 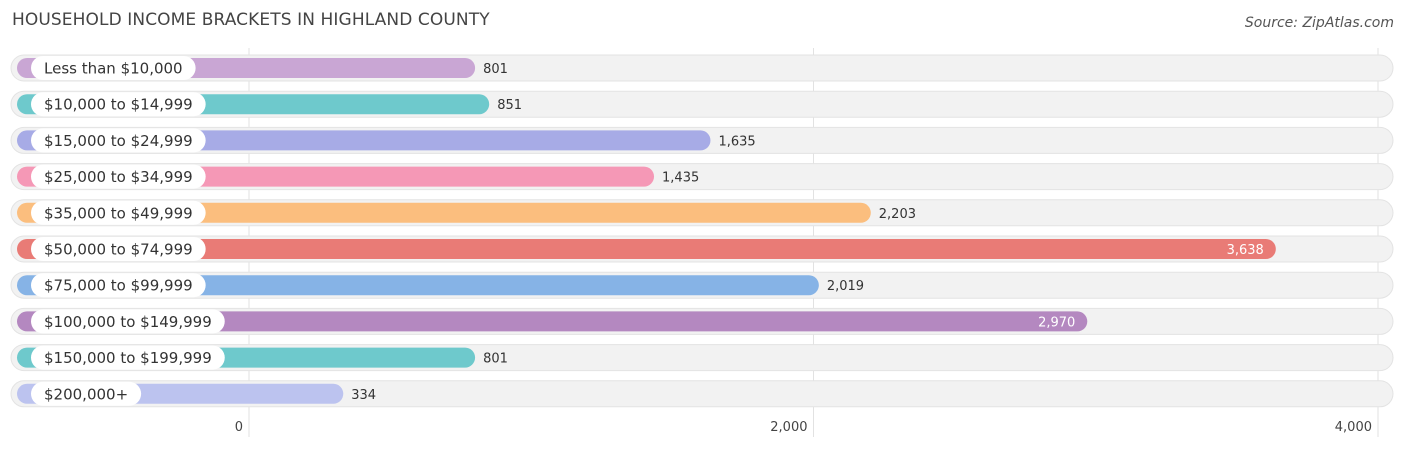 I want to click on category-label: $50,000 to $74,999, so click(x=118, y=250).